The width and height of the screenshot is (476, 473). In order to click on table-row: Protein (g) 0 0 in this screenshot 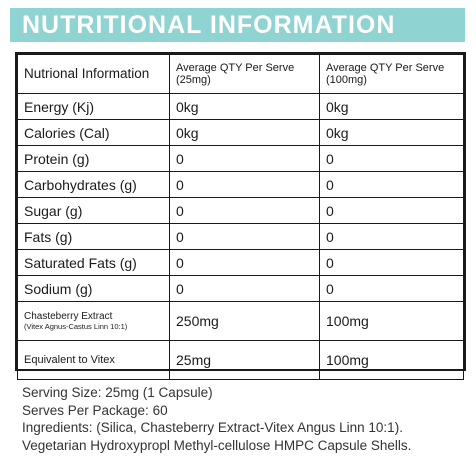, I will do `click(240, 158)`.